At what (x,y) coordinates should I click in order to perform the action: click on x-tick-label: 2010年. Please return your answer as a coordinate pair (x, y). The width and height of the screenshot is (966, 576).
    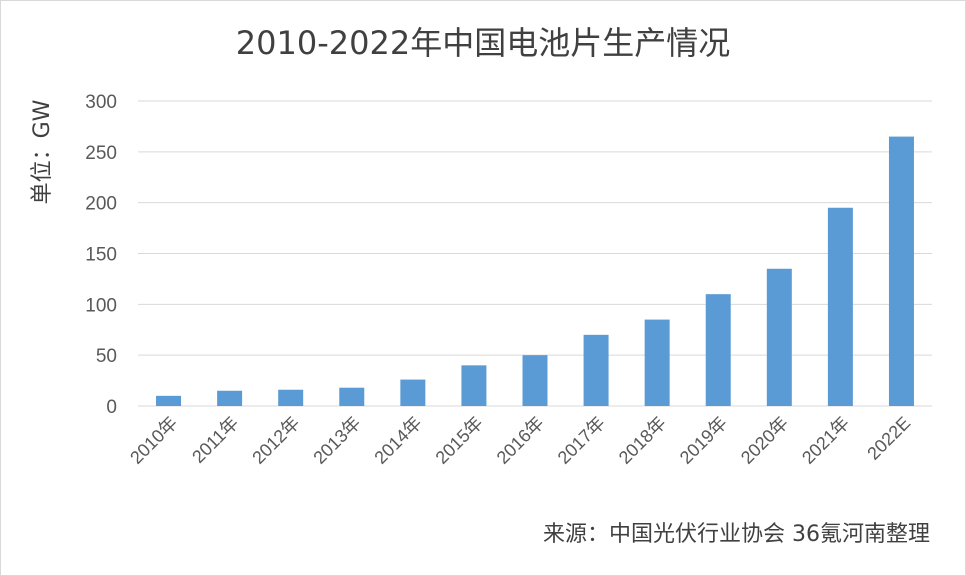
    Looking at the image, I should click on (153, 440).